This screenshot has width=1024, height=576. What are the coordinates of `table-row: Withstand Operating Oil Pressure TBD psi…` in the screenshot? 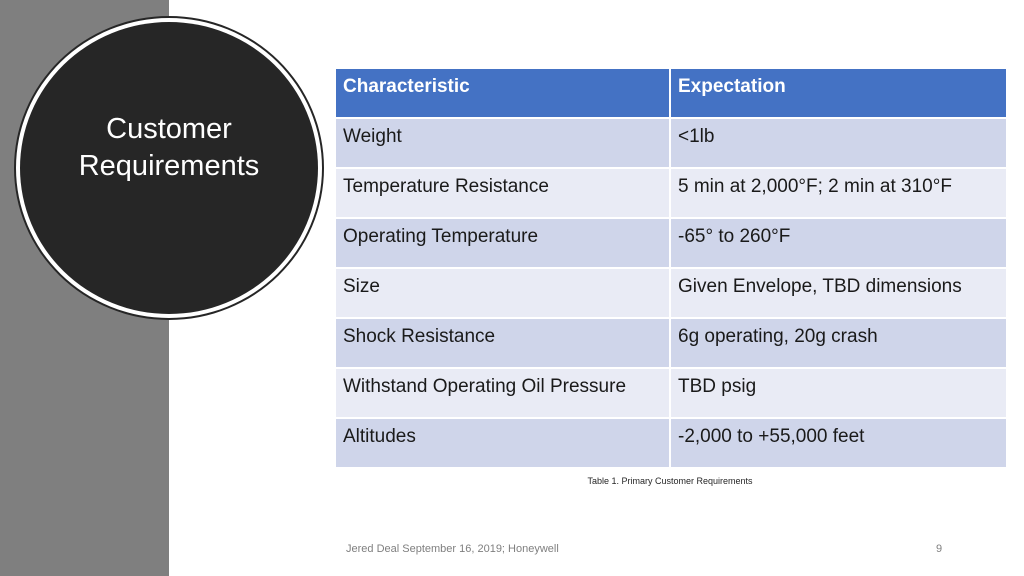 It's located at (671, 393).